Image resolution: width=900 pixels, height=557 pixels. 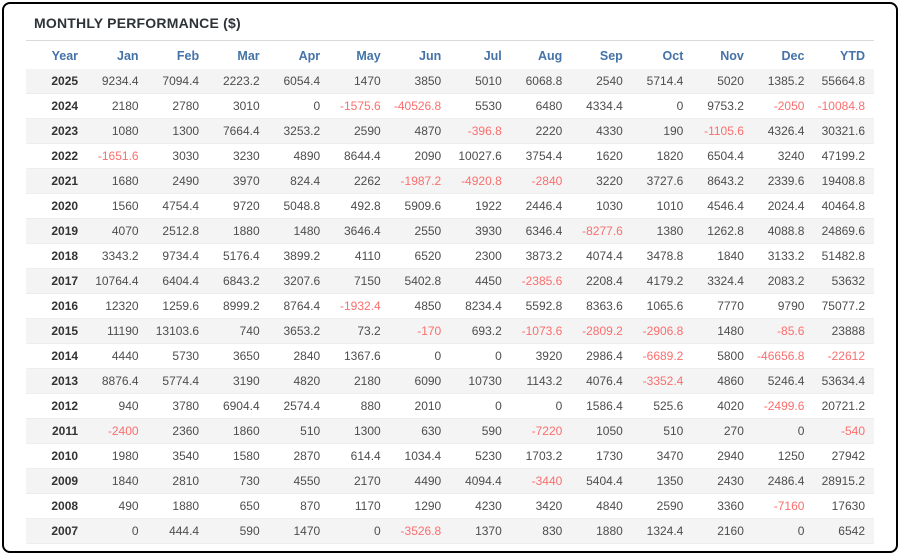 I want to click on value-cell: -540, so click(x=843, y=431).